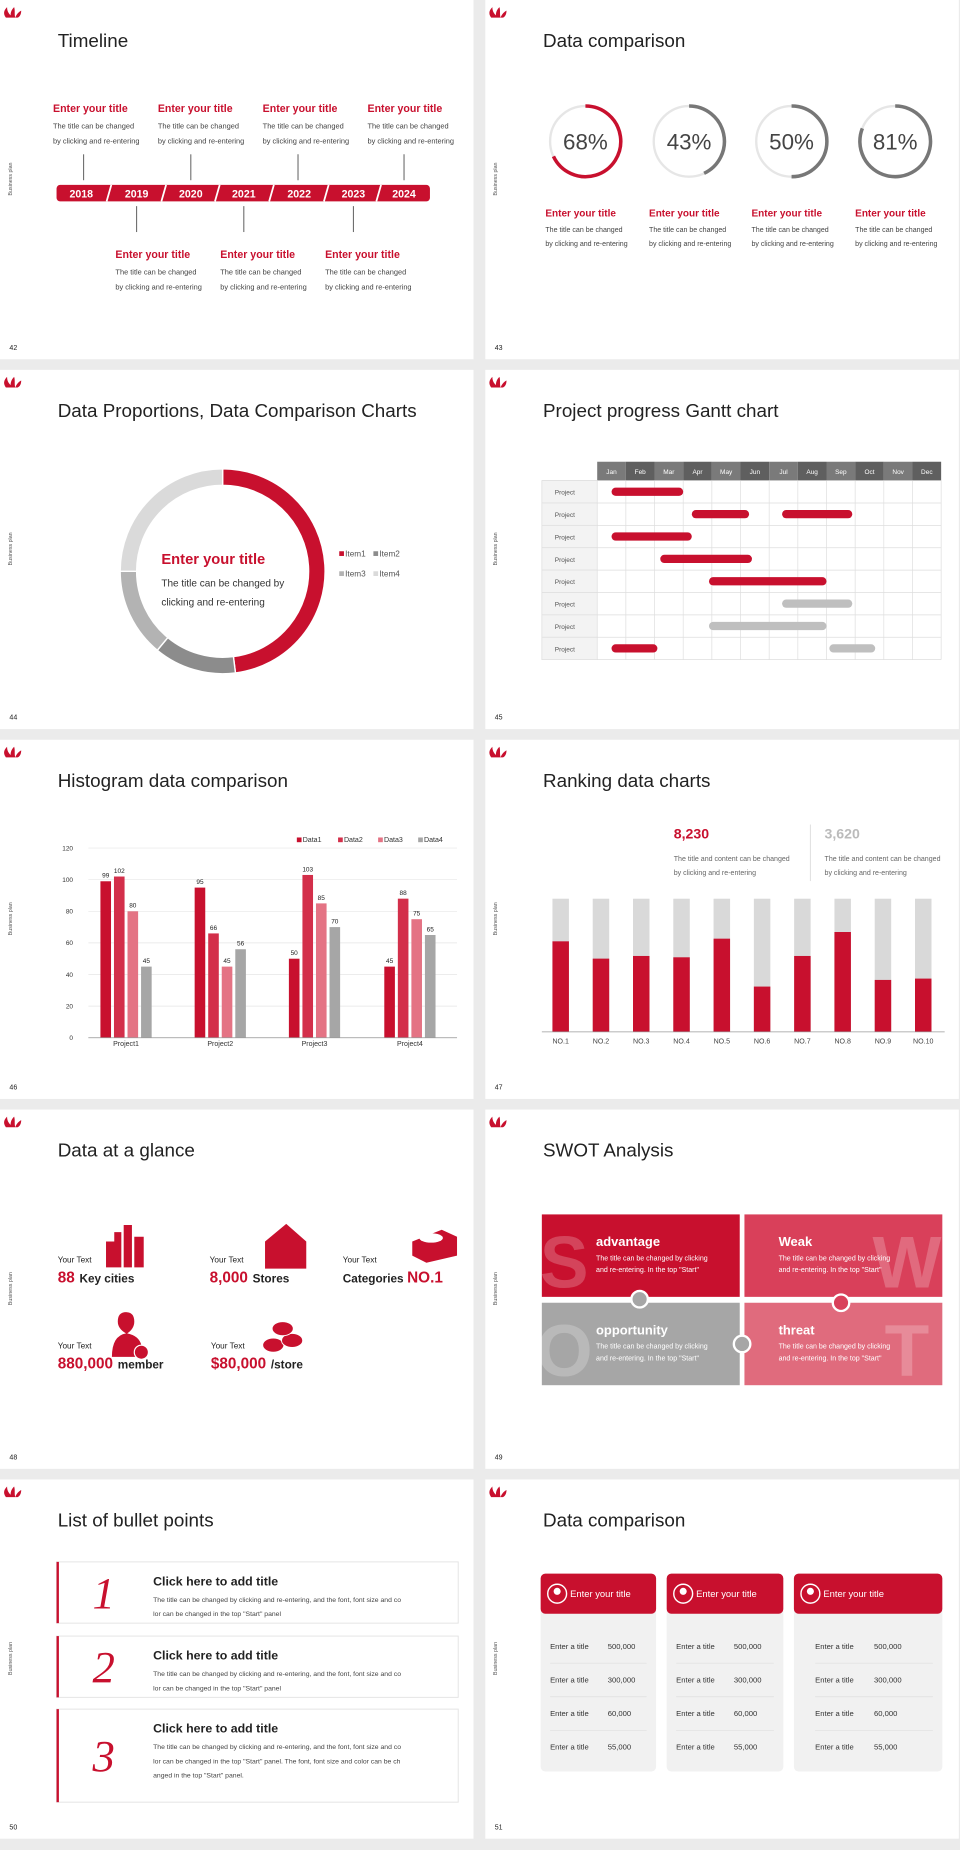 Image resolution: width=960 pixels, height=1850 pixels. I want to click on legend-label: Item2, so click(389, 554).